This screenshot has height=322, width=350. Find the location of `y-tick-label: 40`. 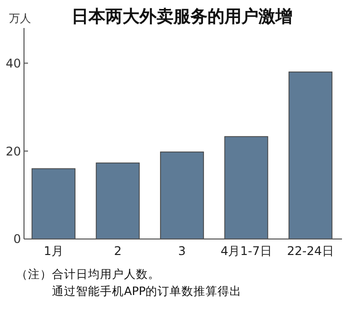

y-tick-label: 40 is located at coordinates (13, 63).